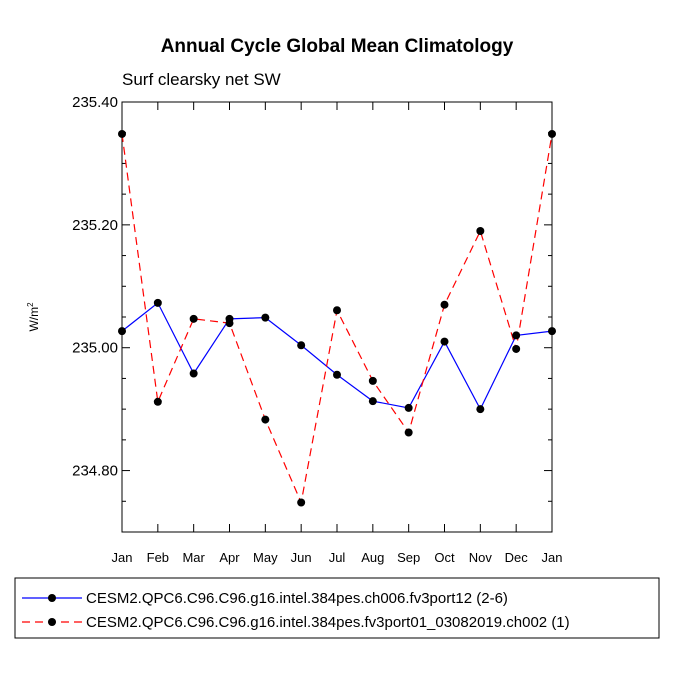 The width and height of the screenshot is (675, 675). What do you see at coordinates (201, 79) in the screenshot?
I see `chart-subtitle: Surf clearsky net SW` at bounding box center [201, 79].